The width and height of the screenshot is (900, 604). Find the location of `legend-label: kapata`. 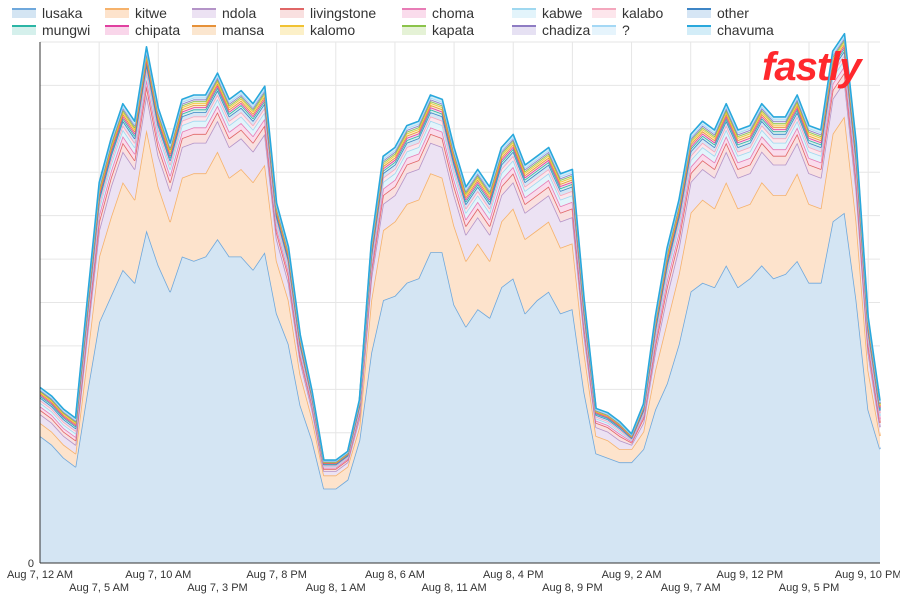

legend-label: kapata is located at coordinates (453, 30).